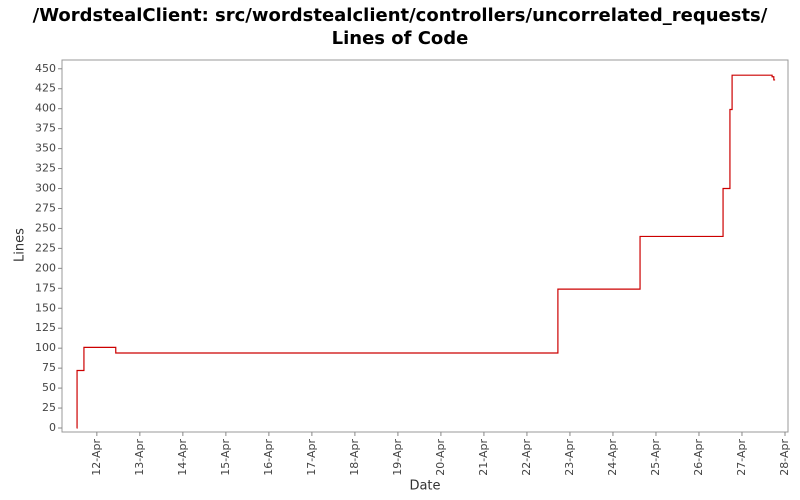 This screenshot has height=500, width=800. Describe the element at coordinates (655, 457) in the screenshot. I see `x-tick-label: 25-Apr` at that location.